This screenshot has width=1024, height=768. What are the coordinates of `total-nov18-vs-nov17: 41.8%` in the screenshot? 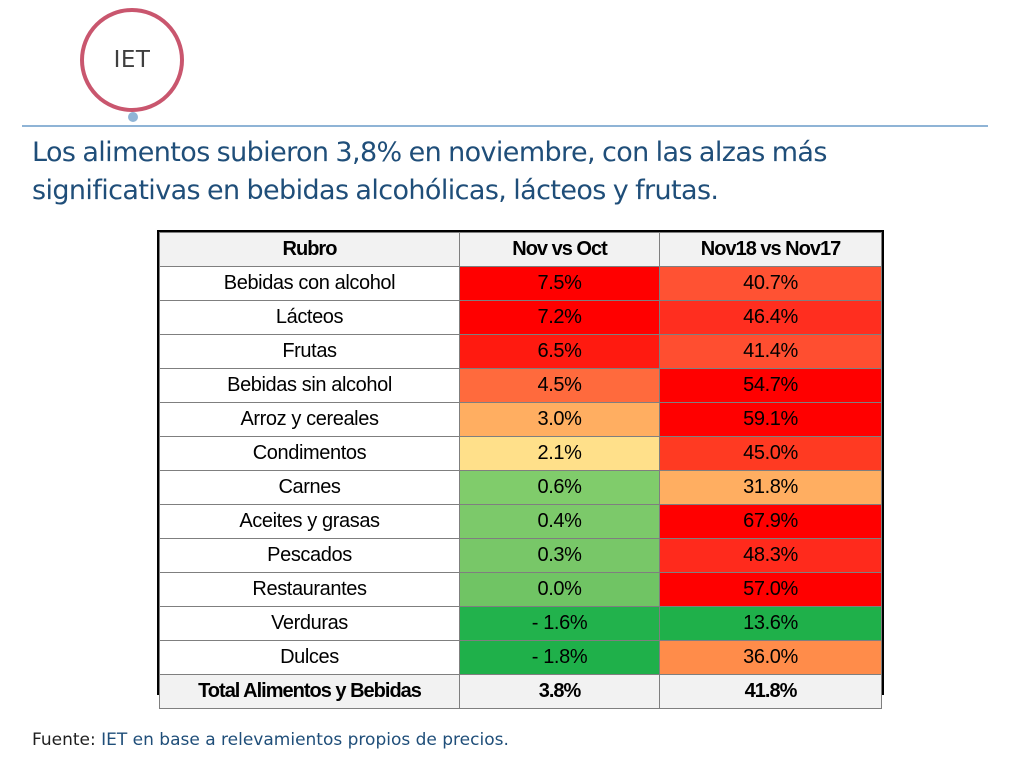 It's located at (770, 691).